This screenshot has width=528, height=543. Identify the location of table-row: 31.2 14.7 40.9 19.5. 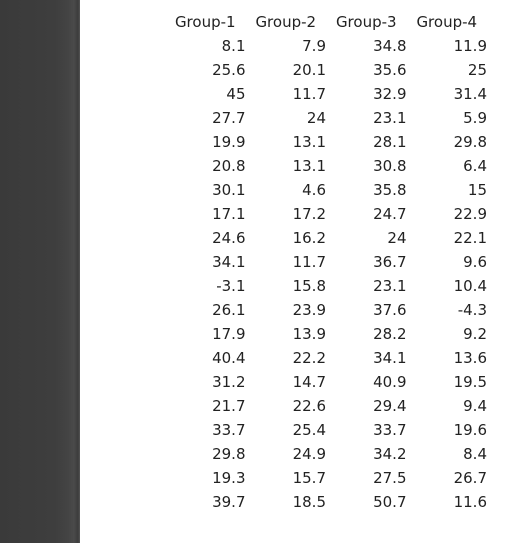
(326, 382).